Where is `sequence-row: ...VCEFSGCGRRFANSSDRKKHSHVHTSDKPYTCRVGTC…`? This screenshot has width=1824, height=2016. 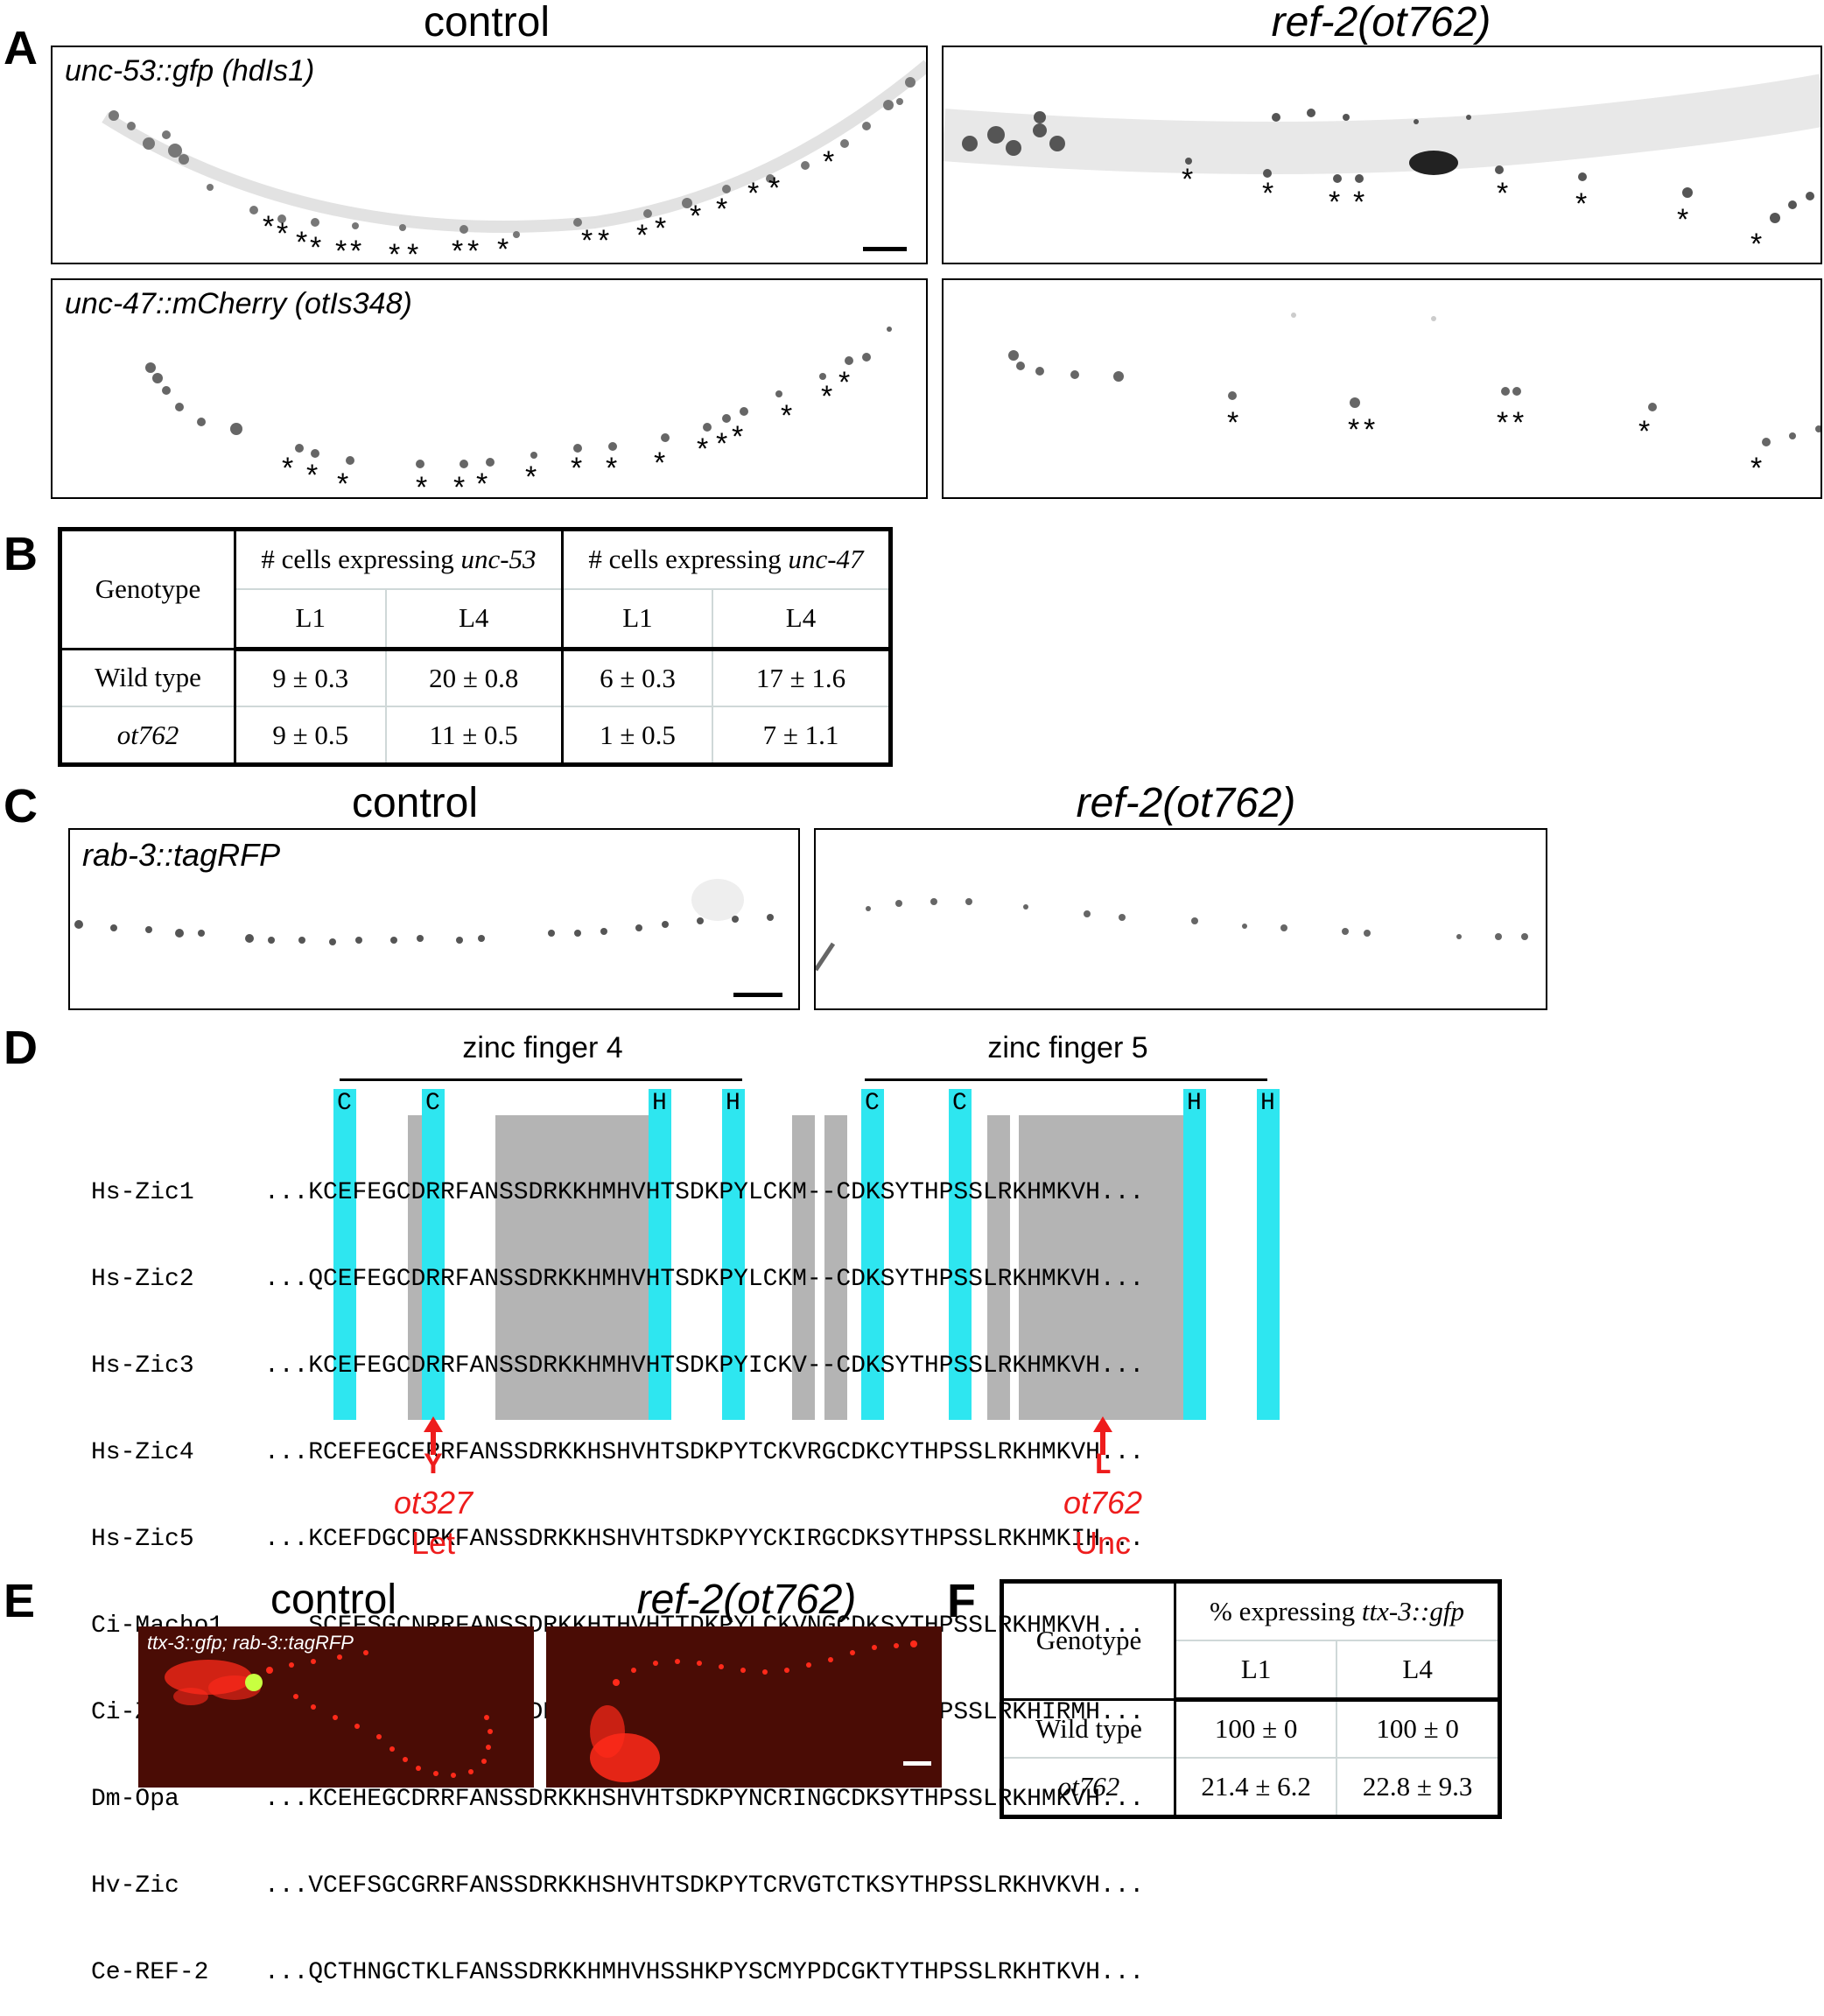
sequence-row: ...VCEFSGCGRRFANSSDRKKHSHVHTSDKPYTCRVGTC… is located at coordinates (704, 1886).